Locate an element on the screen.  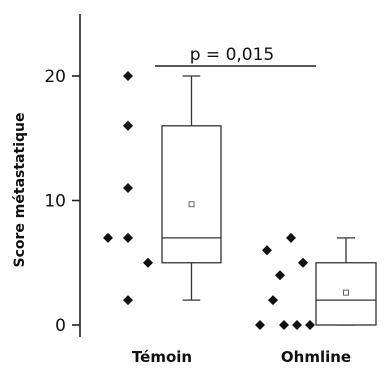
significance-bracket: p = 0,015 is located at coordinates (235, 56).